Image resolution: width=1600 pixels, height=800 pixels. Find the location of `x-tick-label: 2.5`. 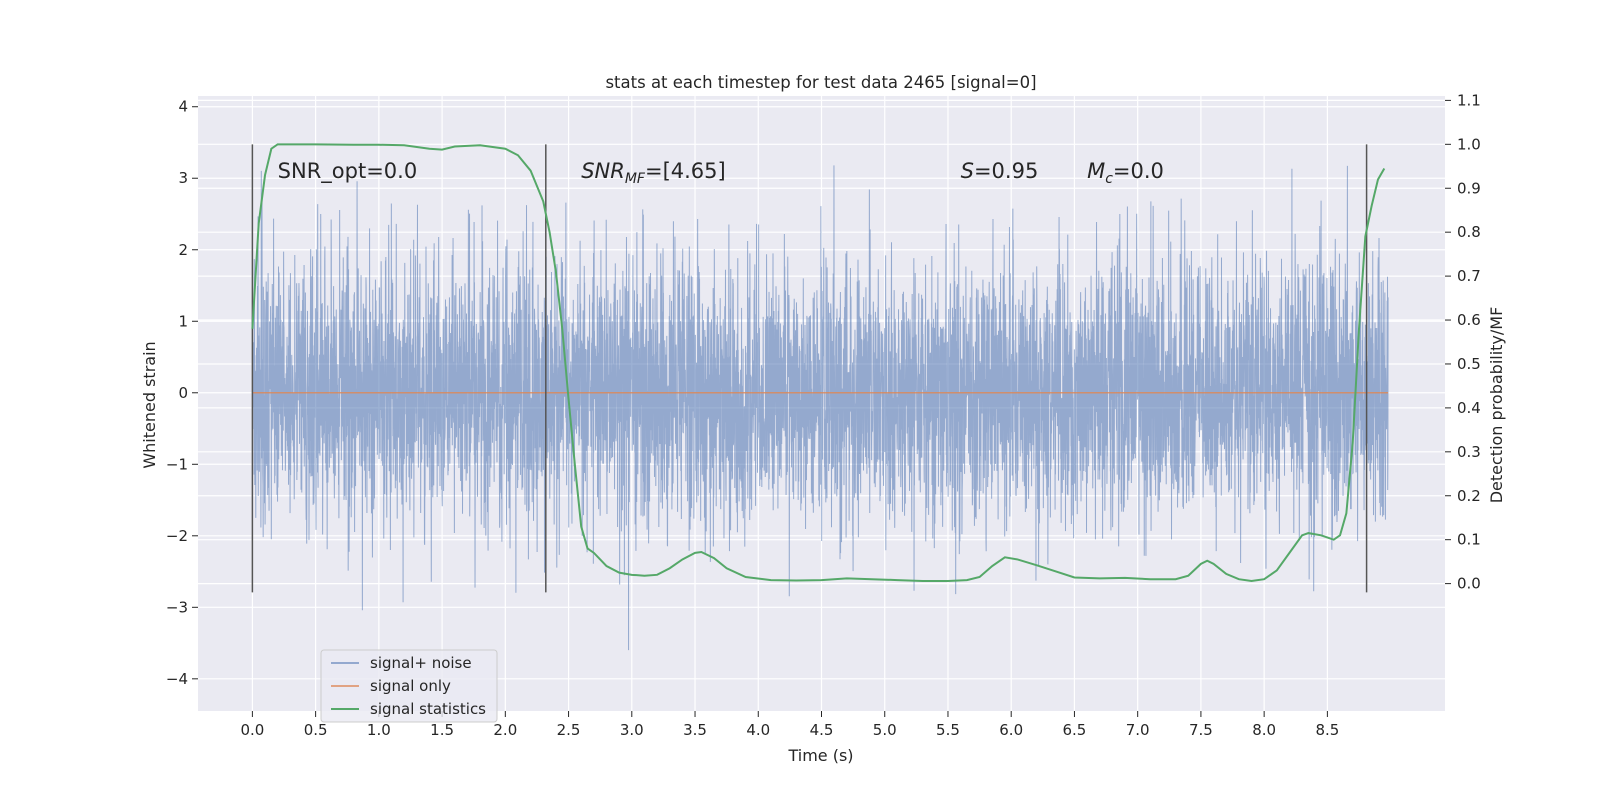

x-tick-label: 2.5 is located at coordinates (569, 730).